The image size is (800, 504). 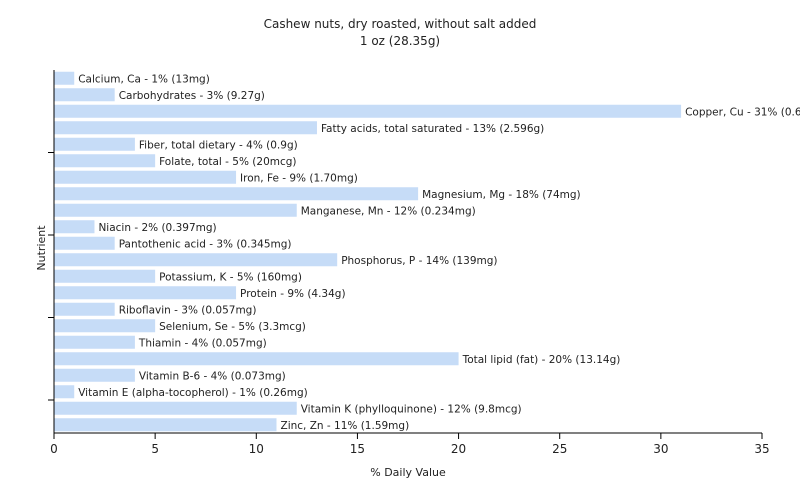 What do you see at coordinates (212, 376) in the screenshot?
I see `bar-label: Vitamin B-6 - 4% (0.073mg)` at bounding box center [212, 376].